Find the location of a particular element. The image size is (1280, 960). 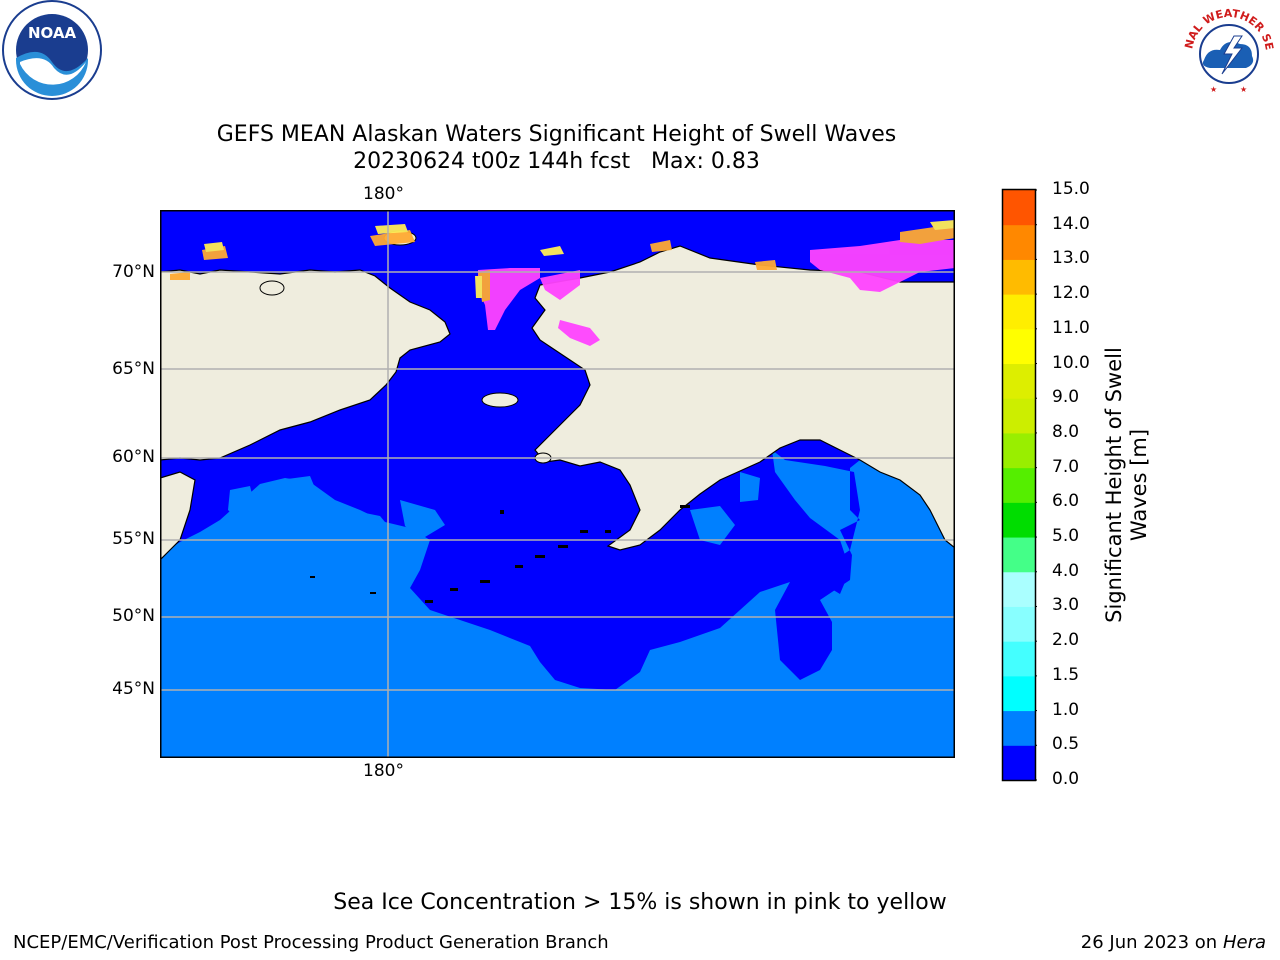

run-date: 26 Jun 2023 on Hera is located at coordinates (1173, 942).